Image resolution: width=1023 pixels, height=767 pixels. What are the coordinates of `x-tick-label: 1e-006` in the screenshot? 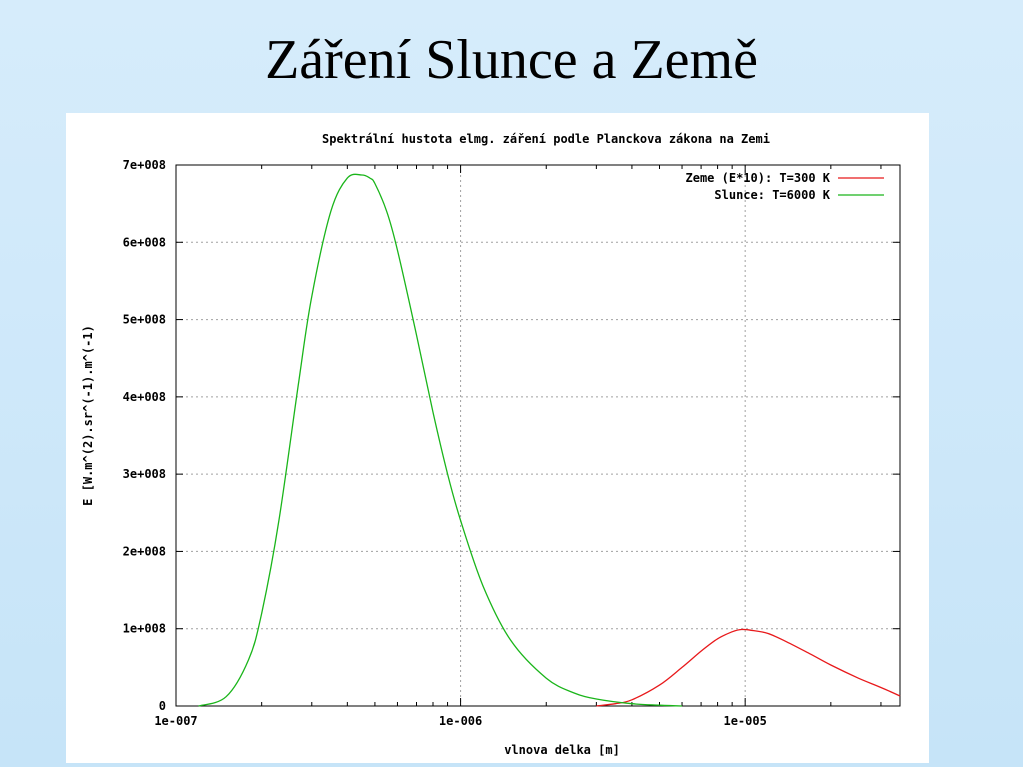 It's located at (460, 721).